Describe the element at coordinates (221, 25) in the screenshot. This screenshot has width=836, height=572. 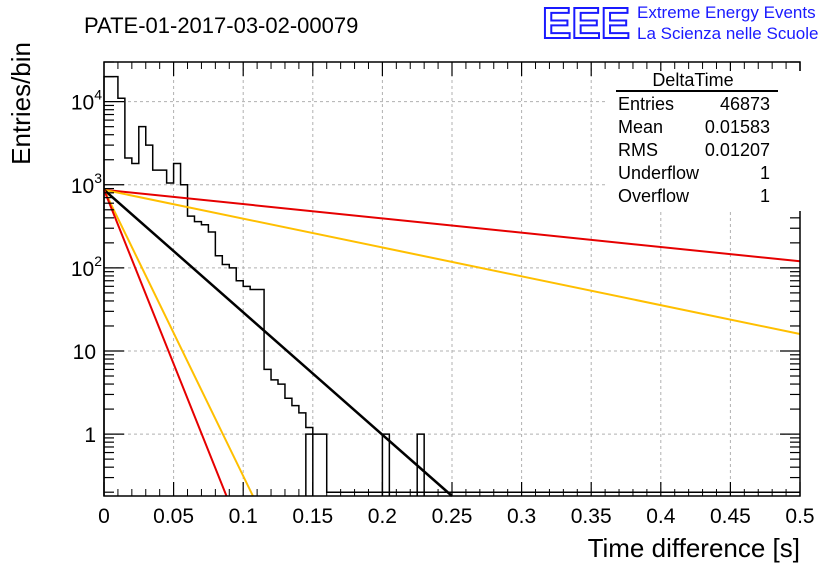
I see `chart-title: PATE-01-2017-03-02-00079` at that location.